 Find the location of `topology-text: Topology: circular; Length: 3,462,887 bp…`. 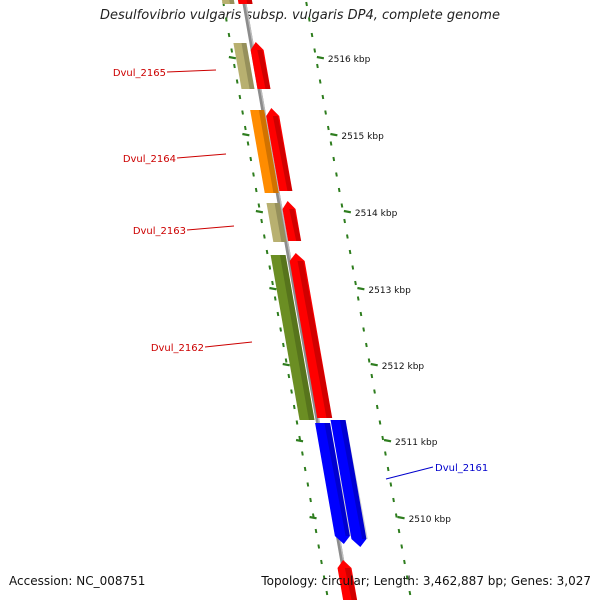

topology-text: Topology: circular; Length: 3,462,887 bp… is located at coordinates (426, 581).